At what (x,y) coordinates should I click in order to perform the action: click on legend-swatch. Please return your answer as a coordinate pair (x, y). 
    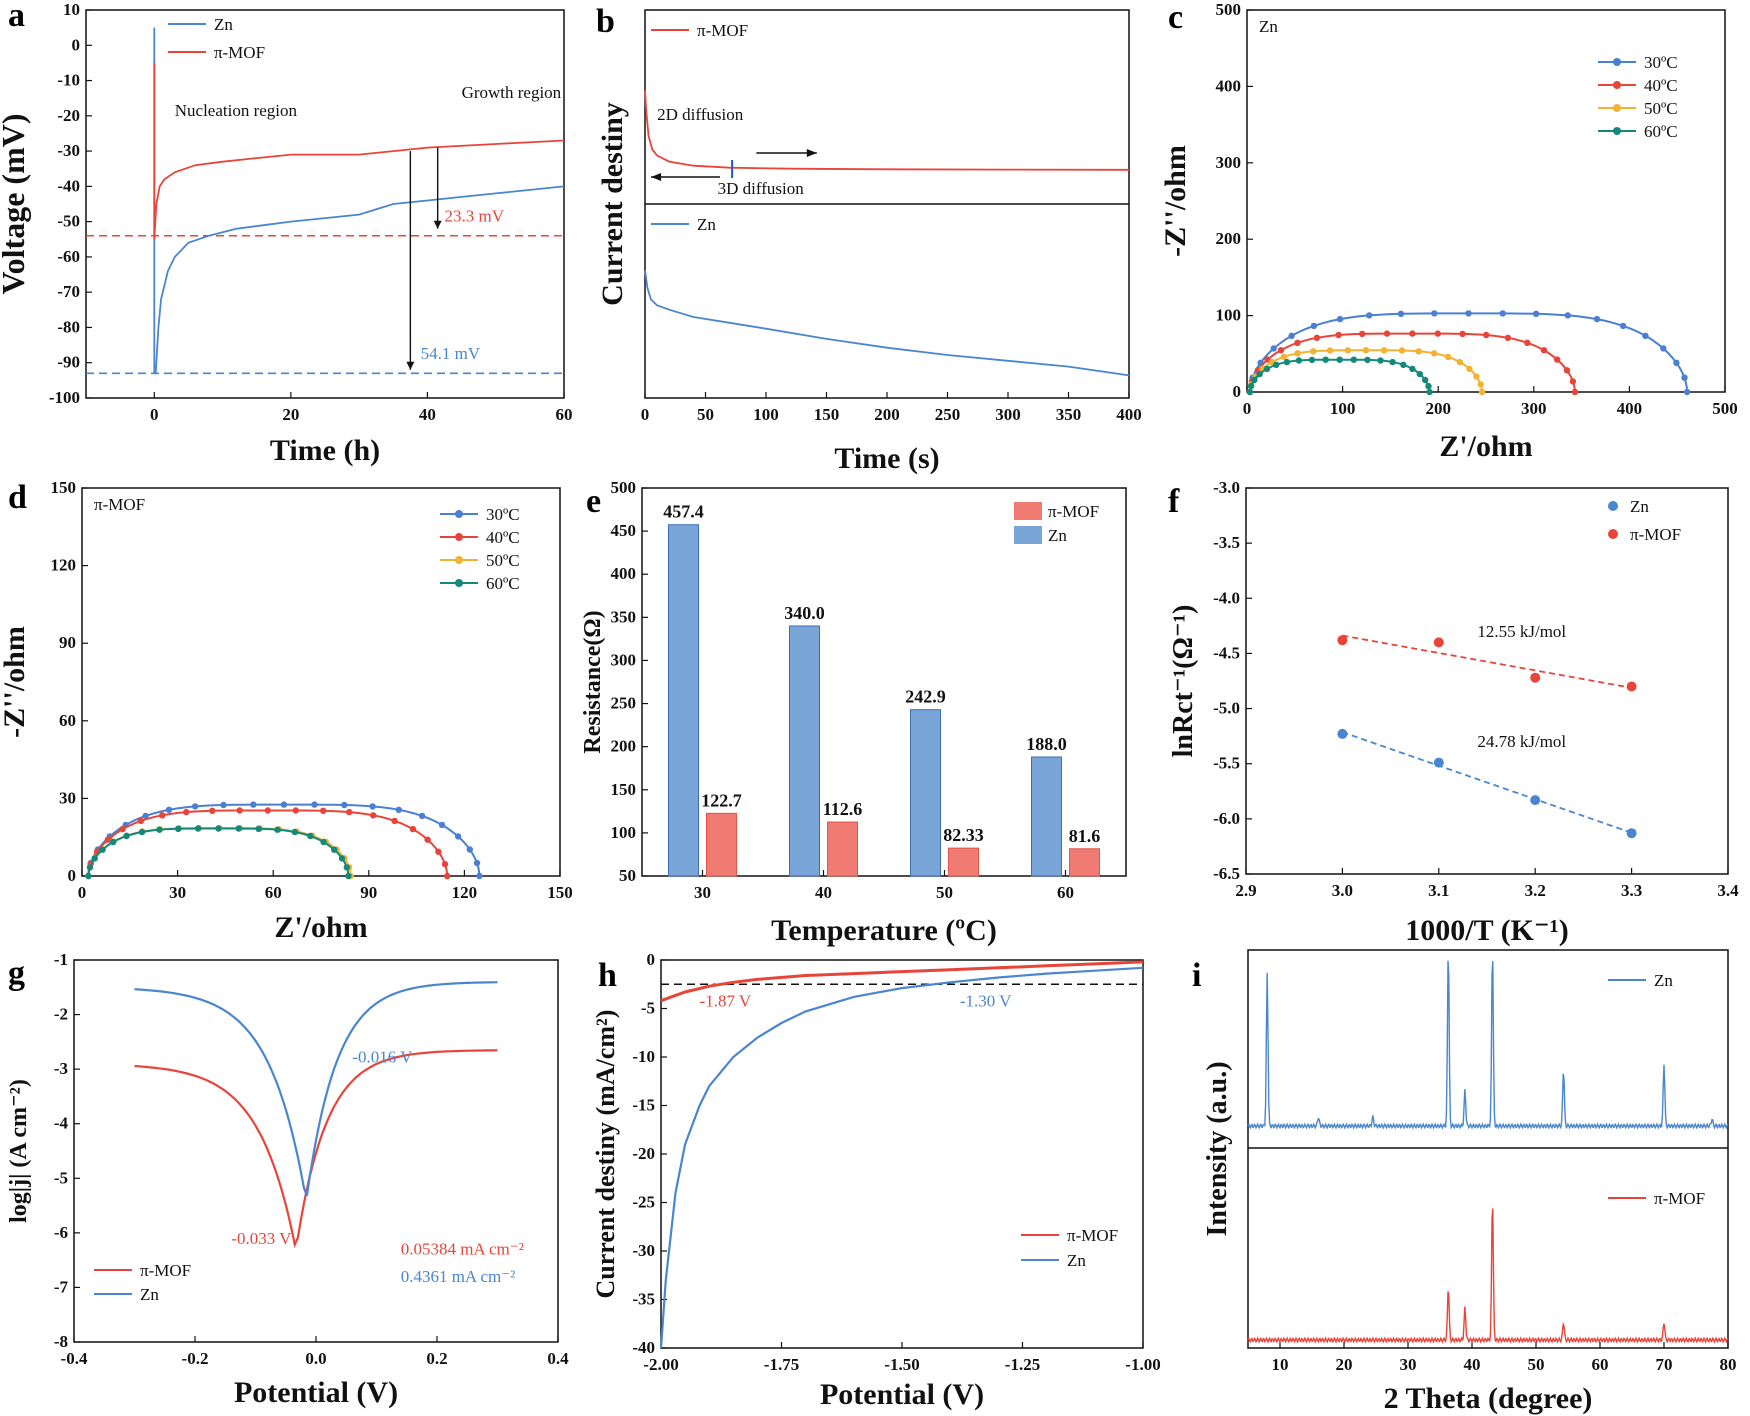
    Looking at the image, I should click on (1028, 511).